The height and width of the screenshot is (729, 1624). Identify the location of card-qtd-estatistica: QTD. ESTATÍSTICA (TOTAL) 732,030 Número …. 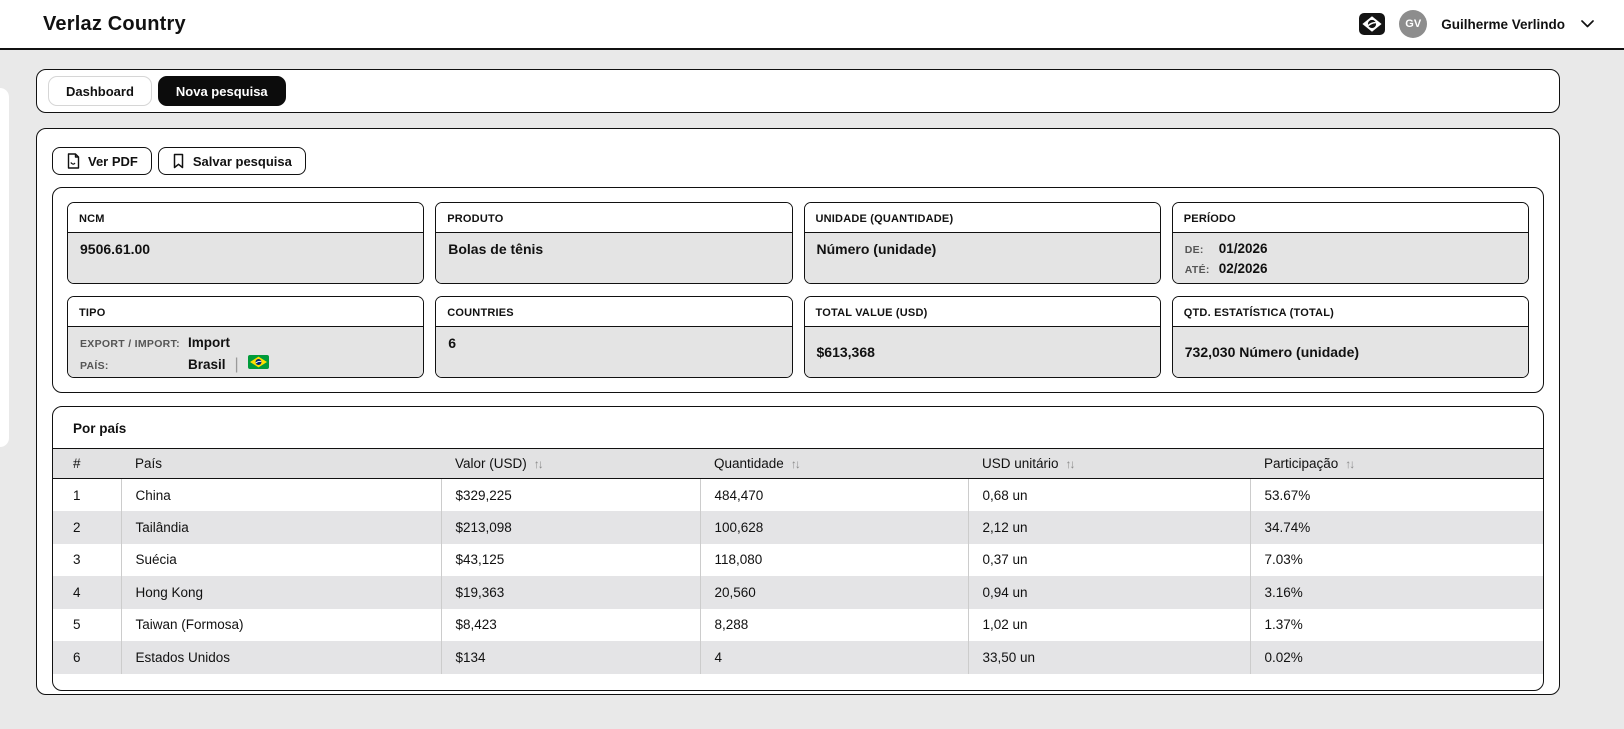
(1350, 337).